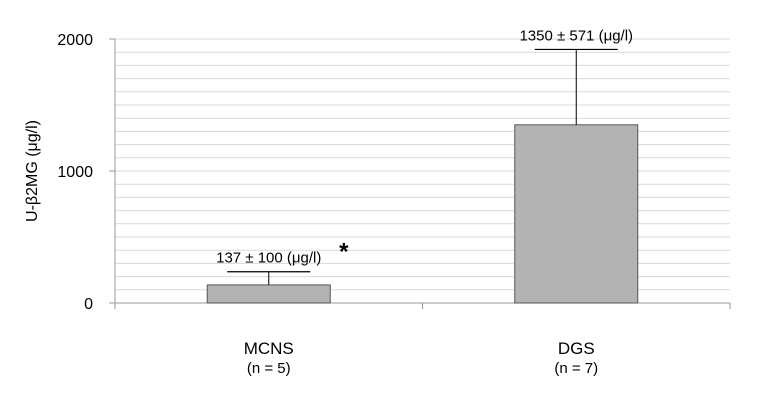  What do you see at coordinates (269, 348) in the screenshot?
I see `category-label-mcns: MCNS` at bounding box center [269, 348].